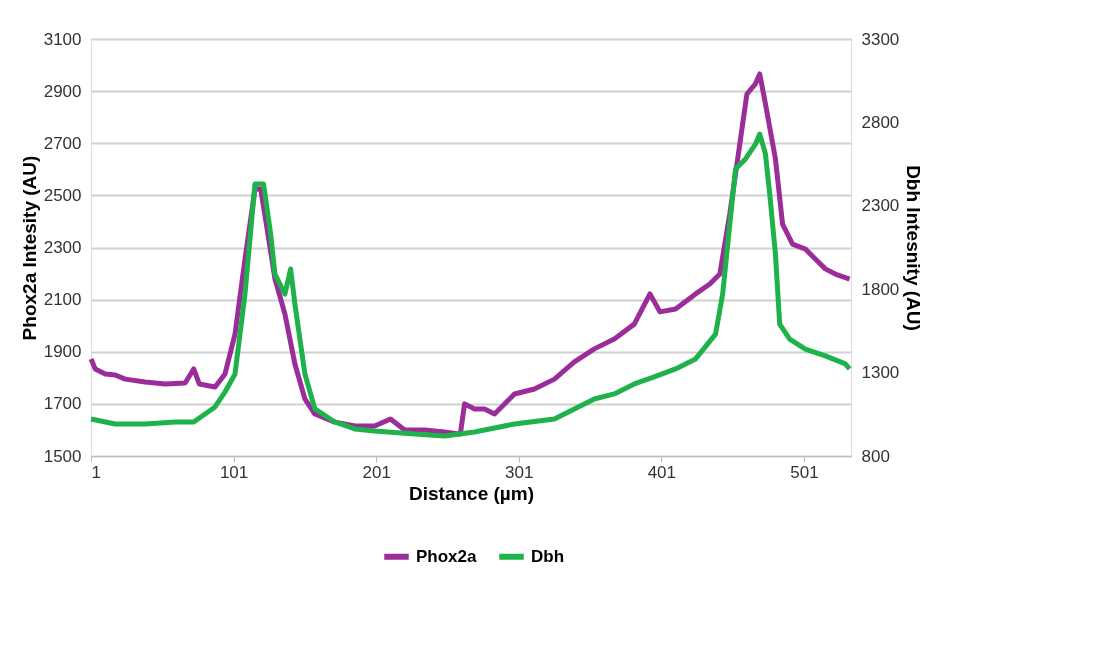 The width and height of the screenshot is (1096, 661). What do you see at coordinates (519, 472) in the screenshot?
I see `x-tick-label: 301` at bounding box center [519, 472].